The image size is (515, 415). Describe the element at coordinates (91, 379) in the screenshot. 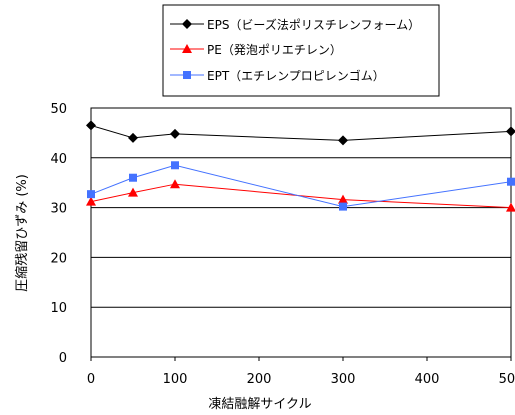

I see `x-tick-label: 0` at that location.